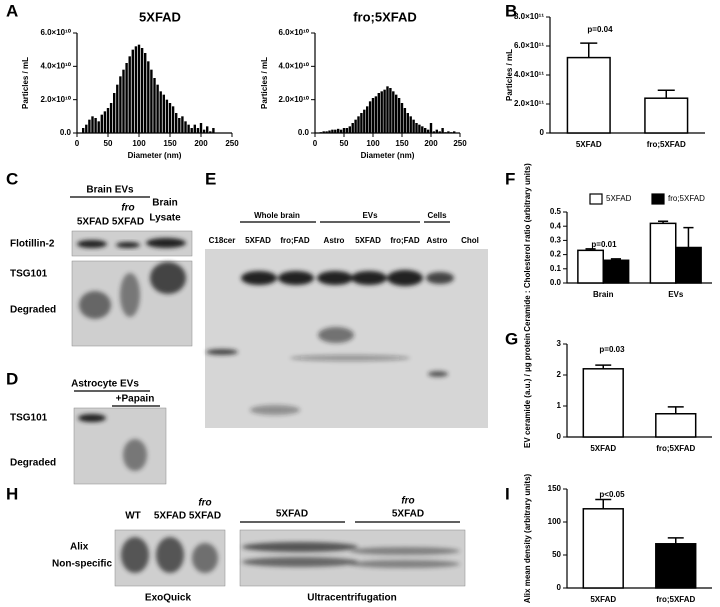 This screenshot has height=607, width=720. I want to click on row-label: Alix, so click(79, 547).